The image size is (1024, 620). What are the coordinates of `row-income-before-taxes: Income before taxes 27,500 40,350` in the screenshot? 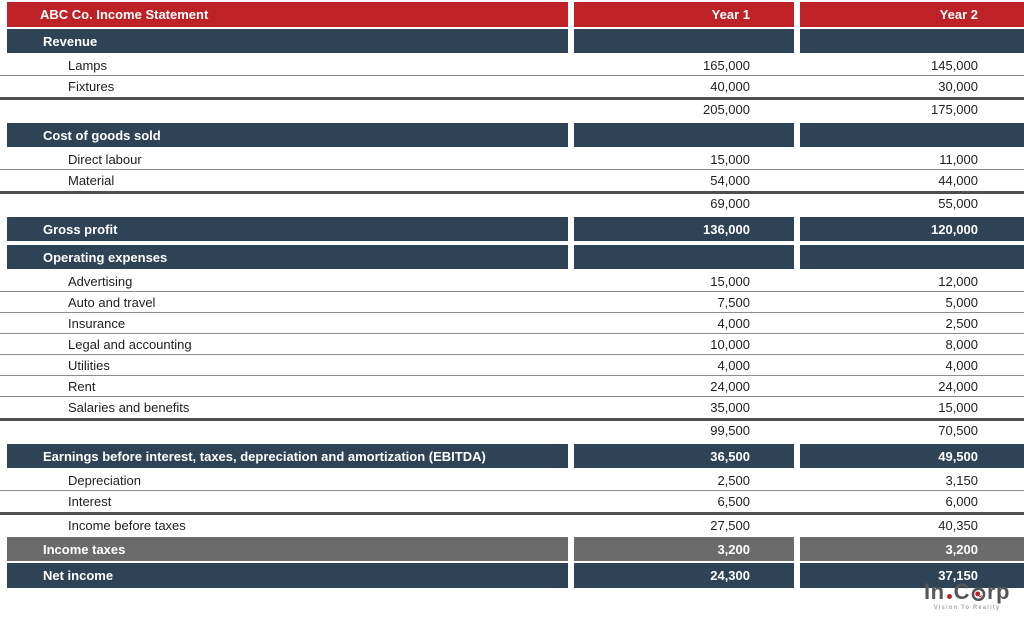 It's located at (512, 523).